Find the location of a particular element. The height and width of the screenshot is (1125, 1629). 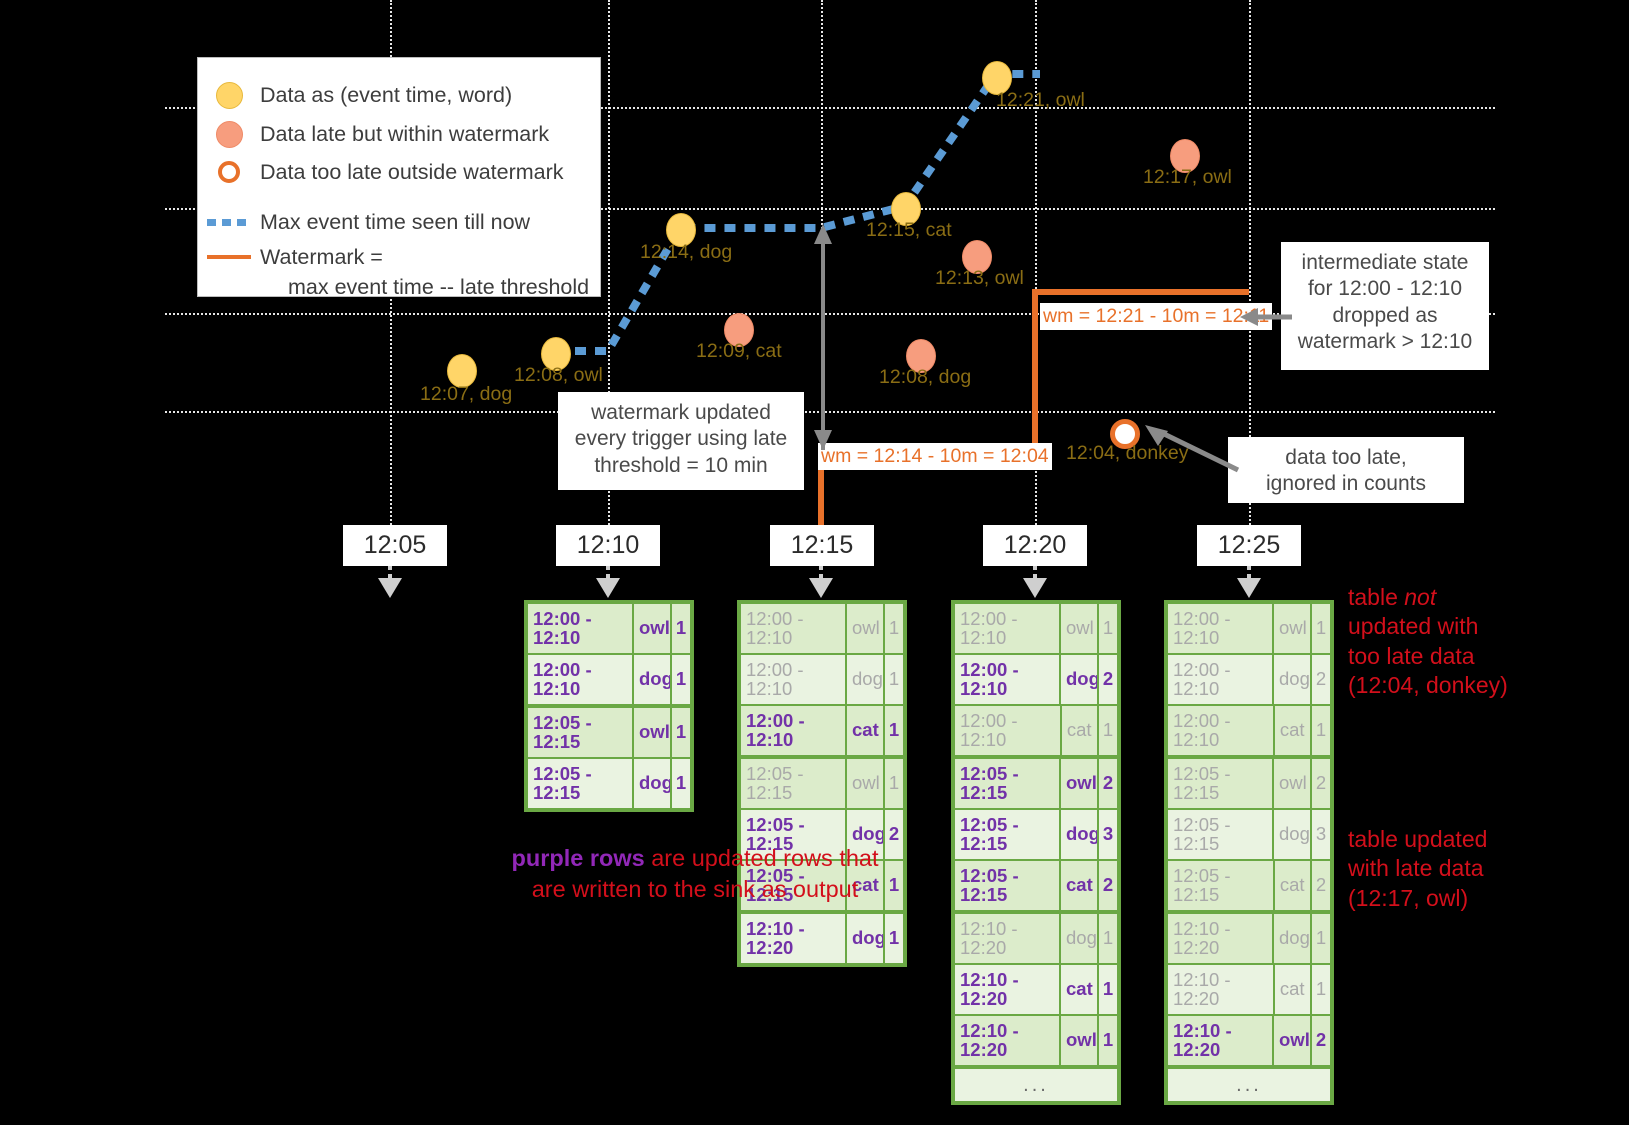

time-axis-12-25: 12:25 is located at coordinates (1249, 545).